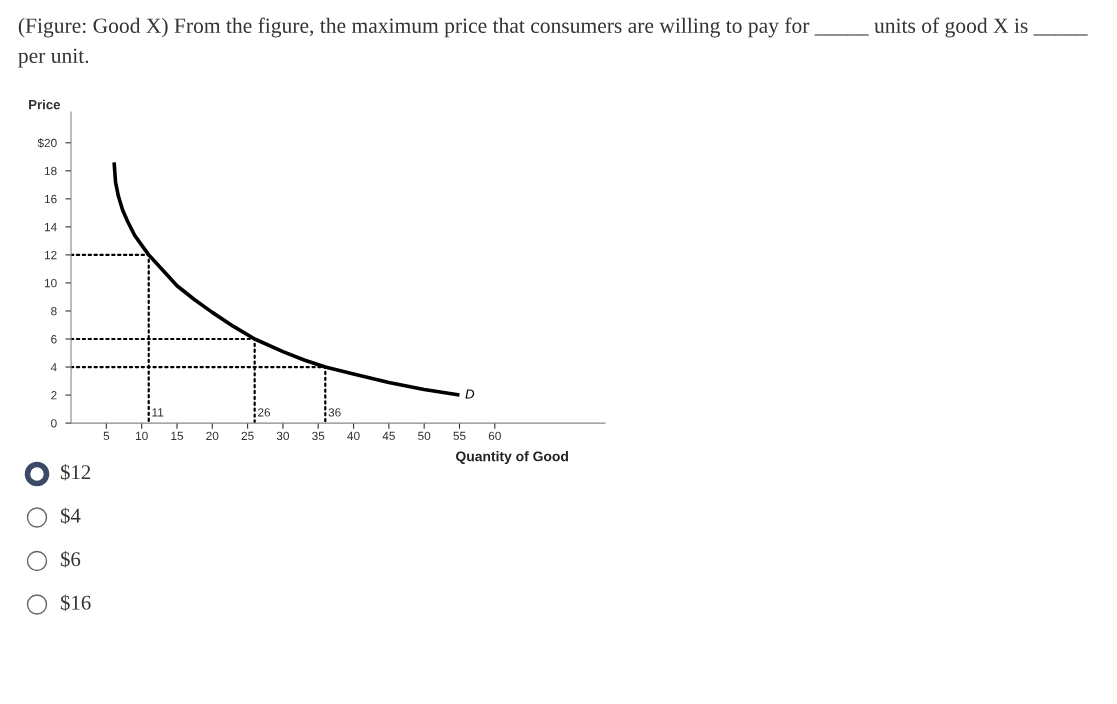 Image resolution: width=1117 pixels, height=704 pixels. I want to click on x-tick-label: 15, so click(177, 436).